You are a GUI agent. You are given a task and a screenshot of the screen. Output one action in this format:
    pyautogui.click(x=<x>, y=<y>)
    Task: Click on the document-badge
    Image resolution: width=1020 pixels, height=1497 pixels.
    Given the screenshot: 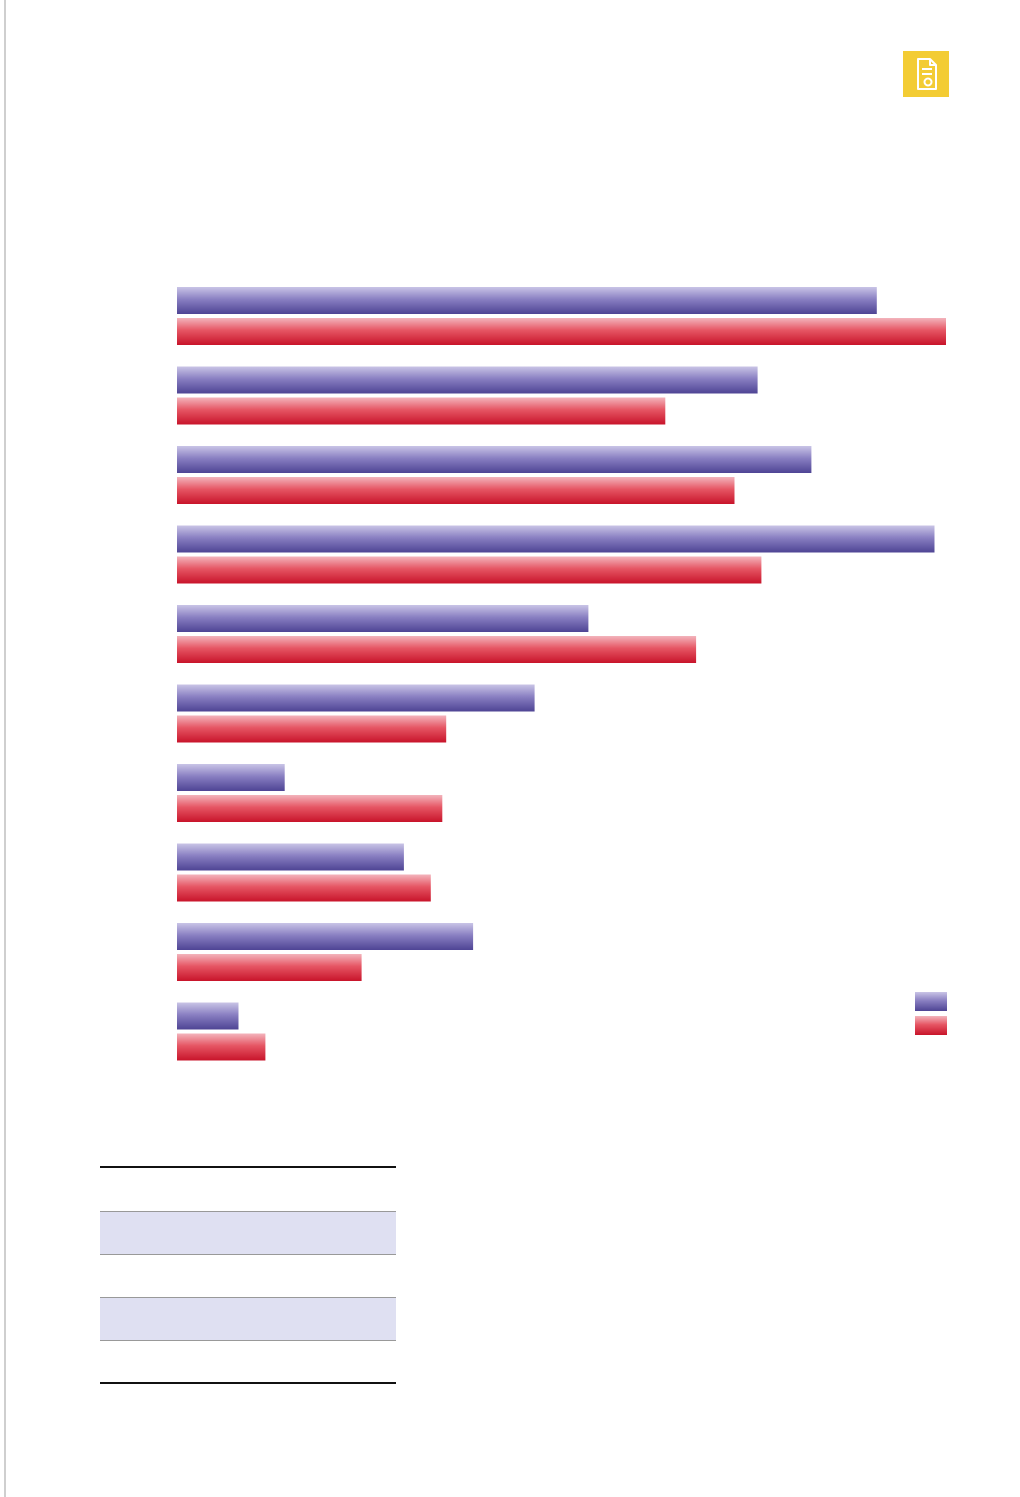 What is the action you would take?
    pyautogui.click(x=926, y=74)
    